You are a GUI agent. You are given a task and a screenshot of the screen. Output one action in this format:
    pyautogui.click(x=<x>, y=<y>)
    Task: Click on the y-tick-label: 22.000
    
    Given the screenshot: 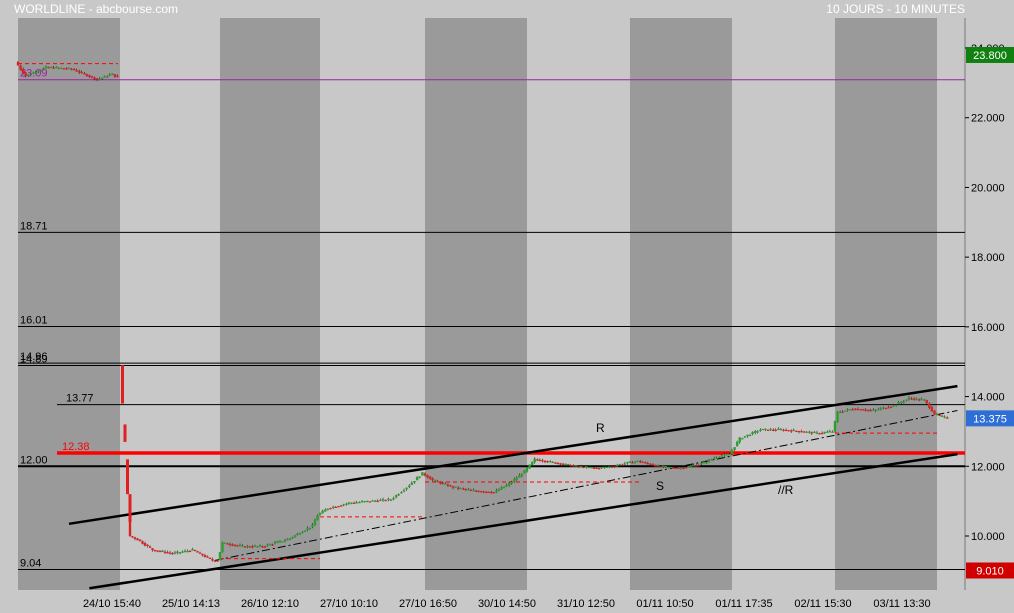 What is the action you would take?
    pyautogui.click(x=988, y=119)
    